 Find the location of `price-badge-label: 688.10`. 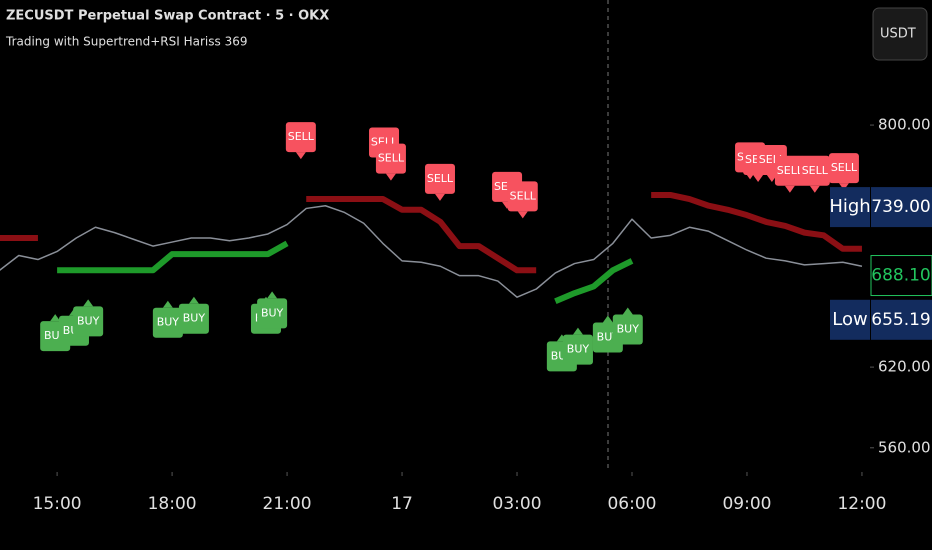

price-badge-label: 688.10 is located at coordinates (900, 276).